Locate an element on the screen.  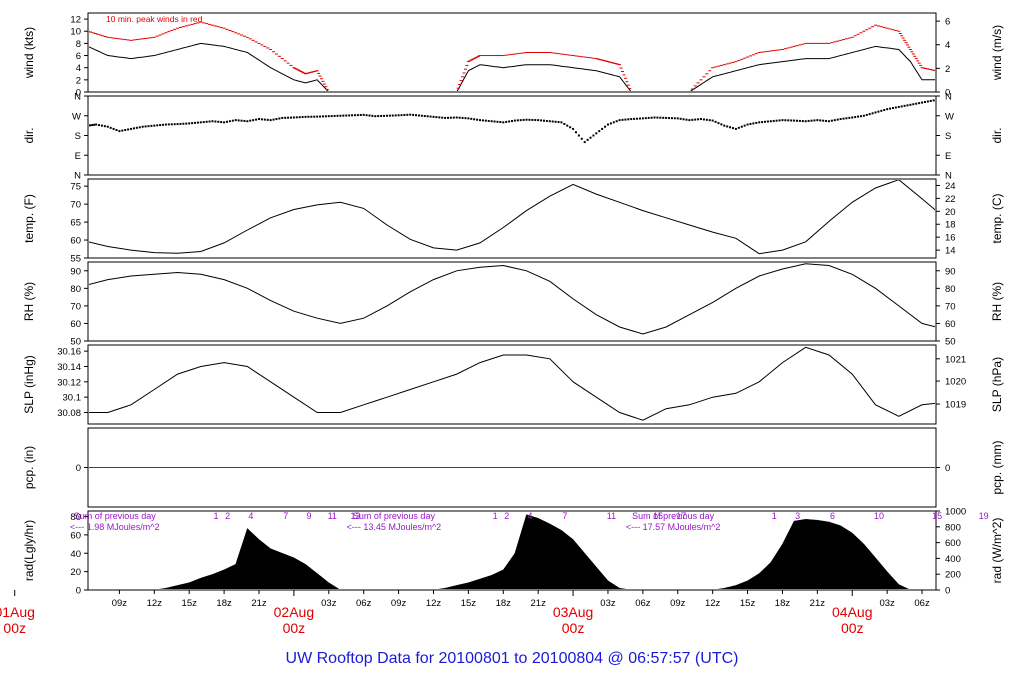
y-tick-label-right: 24 is located at coordinates (950, 186).